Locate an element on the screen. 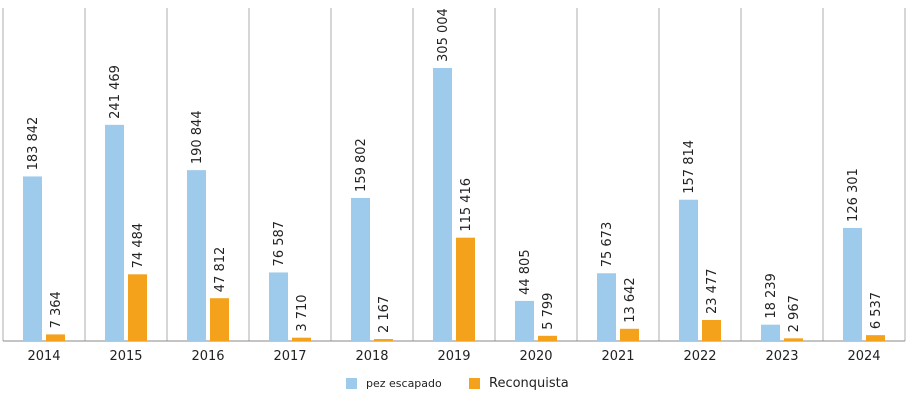 This screenshot has width=908, height=401. value-label: 2 167 is located at coordinates (384, 314).